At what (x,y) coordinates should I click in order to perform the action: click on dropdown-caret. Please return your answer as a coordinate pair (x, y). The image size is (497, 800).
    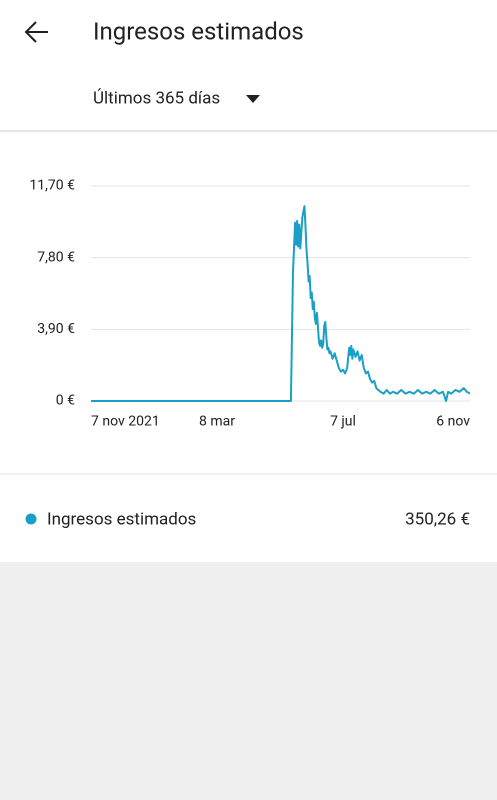
    Looking at the image, I should click on (253, 99).